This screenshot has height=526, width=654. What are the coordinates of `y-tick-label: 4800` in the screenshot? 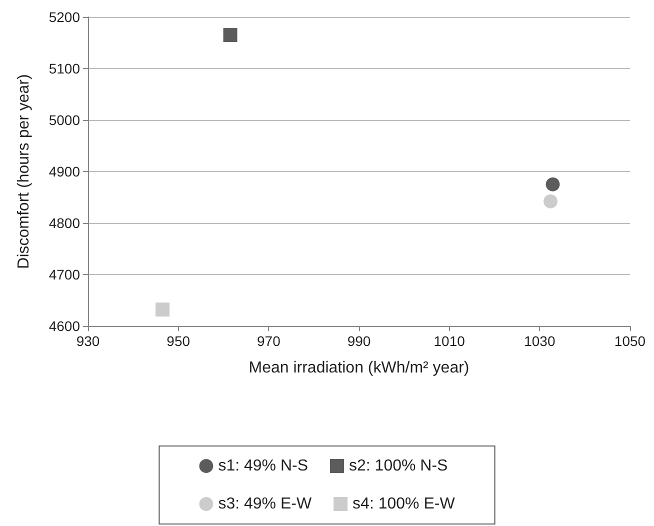 It's located at (64, 223).